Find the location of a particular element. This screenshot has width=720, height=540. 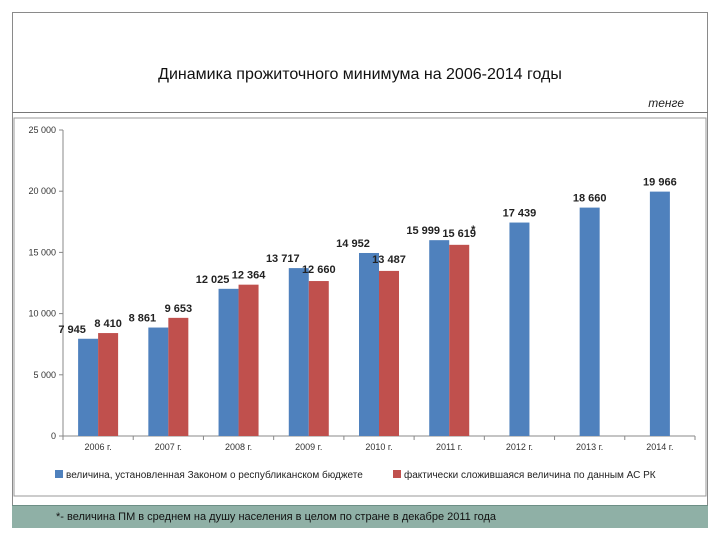

data-label-series1: 18 660 is located at coordinates (590, 199).